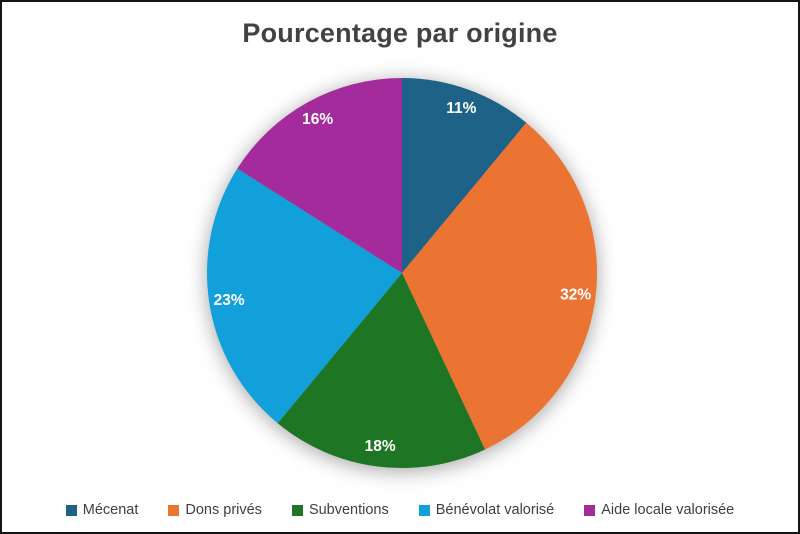  What do you see at coordinates (317, 119) in the screenshot?
I see `slice-label: 16%` at bounding box center [317, 119].